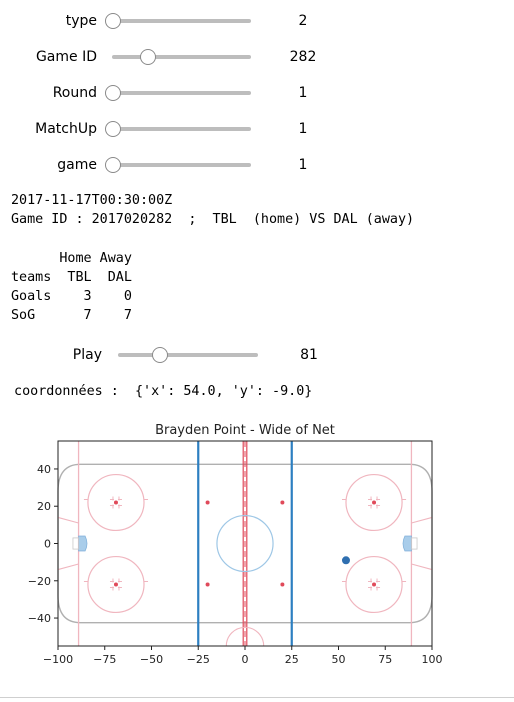 The image size is (514, 702). I want to click on shot-point, so click(345, 560).